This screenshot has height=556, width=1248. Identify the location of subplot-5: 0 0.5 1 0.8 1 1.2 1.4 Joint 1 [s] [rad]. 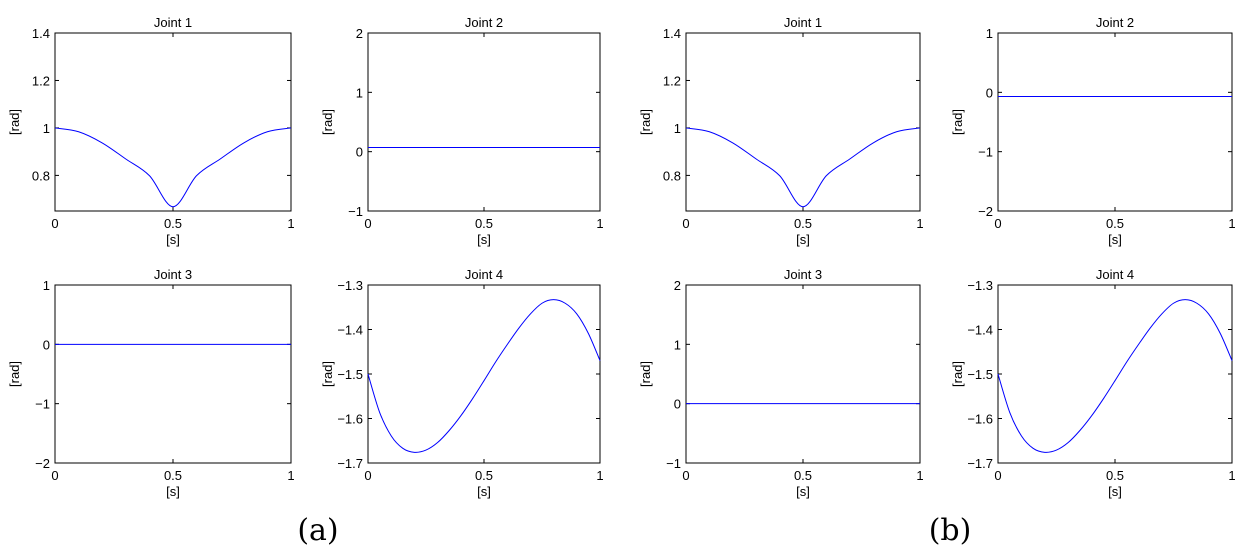
(781, 131).